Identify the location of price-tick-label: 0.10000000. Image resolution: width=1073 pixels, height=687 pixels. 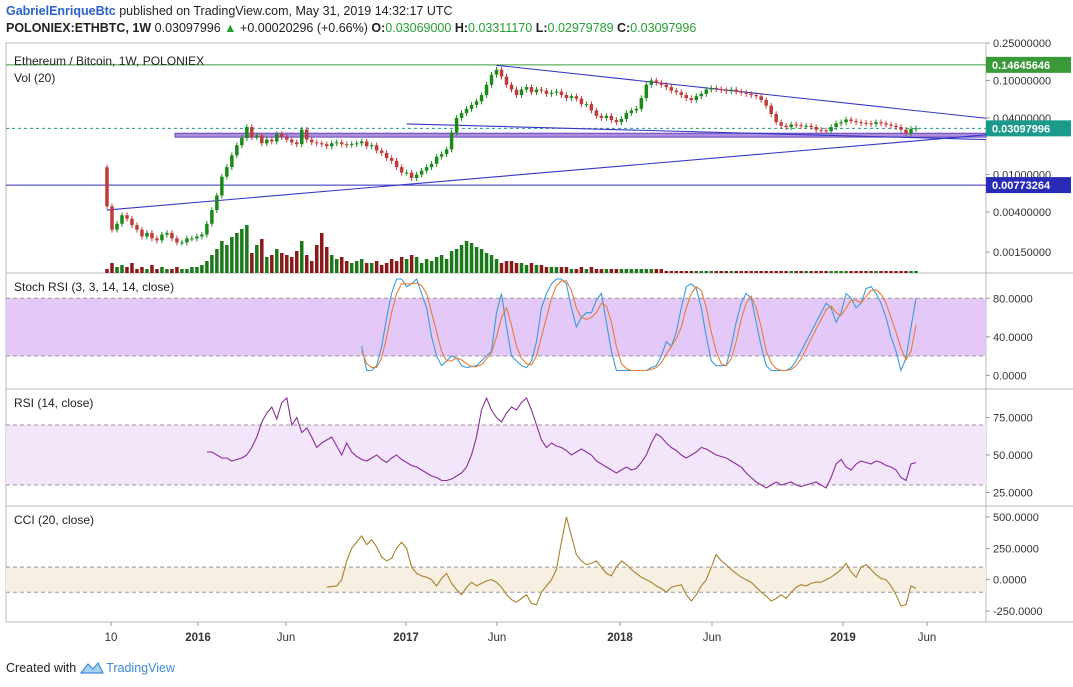
(1022, 81).